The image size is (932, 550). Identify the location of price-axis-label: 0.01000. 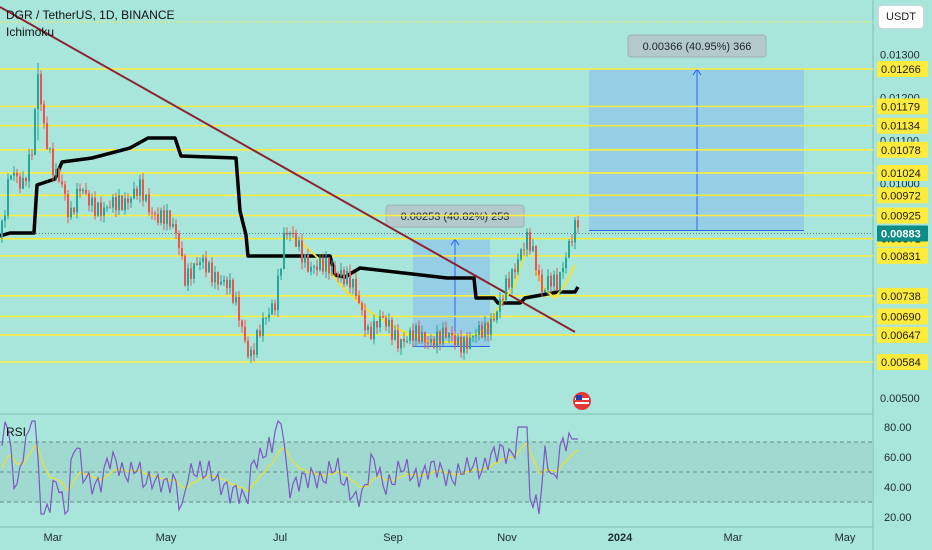
(900, 184).